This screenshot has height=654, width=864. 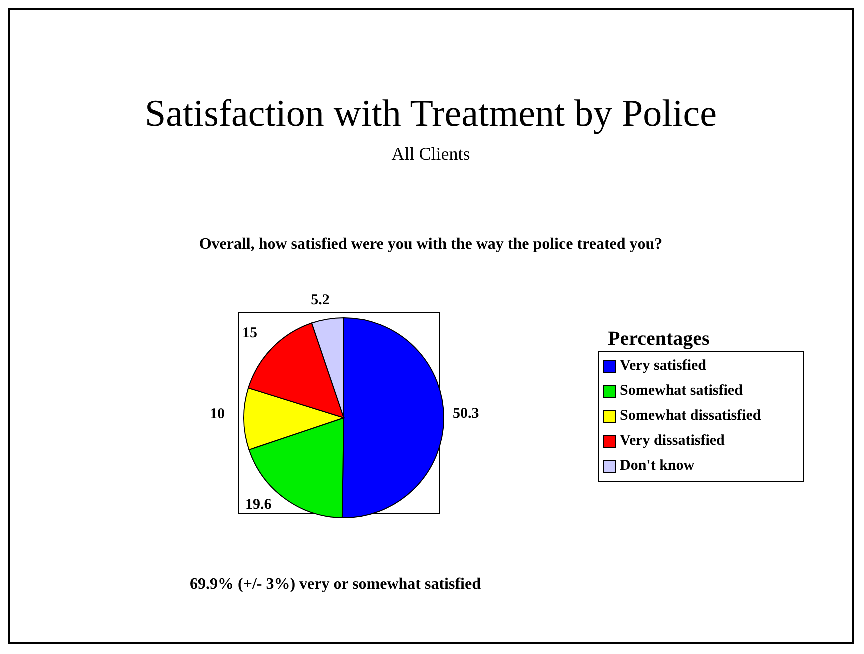 What do you see at coordinates (431, 154) in the screenshot?
I see `chart-subtitle: All Clients` at bounding box center [431, 154].